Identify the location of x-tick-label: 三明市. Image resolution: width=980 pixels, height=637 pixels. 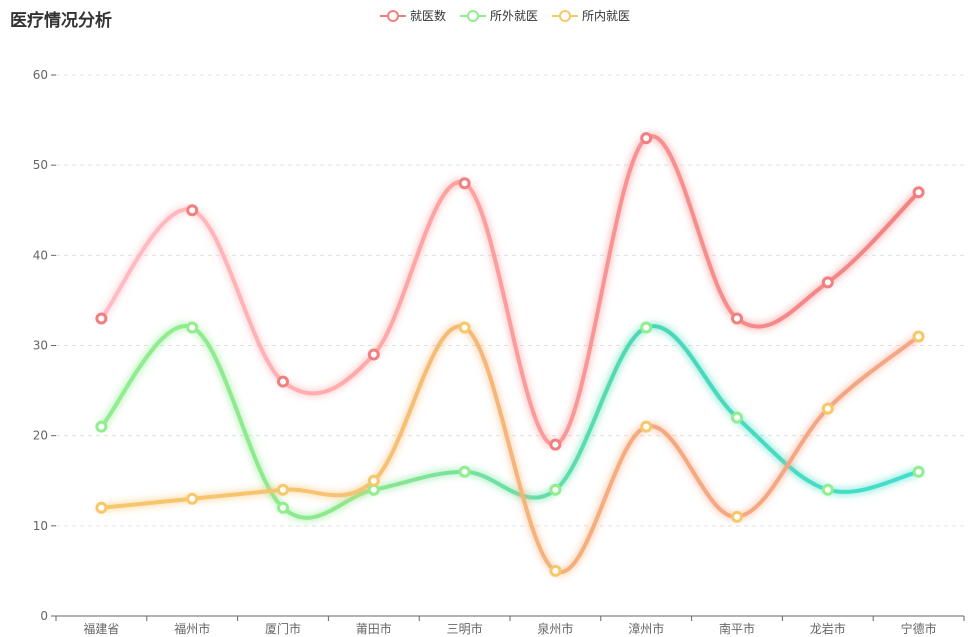
(465, 628).